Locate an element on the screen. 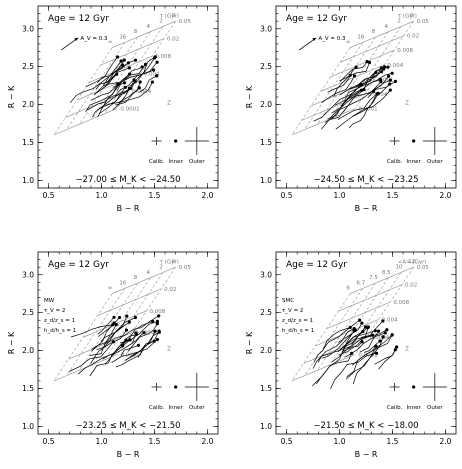 This screenshot has width=462, height=469. dust-model-text: z_d/z_s = 1 is located at coordinates (59, 321).